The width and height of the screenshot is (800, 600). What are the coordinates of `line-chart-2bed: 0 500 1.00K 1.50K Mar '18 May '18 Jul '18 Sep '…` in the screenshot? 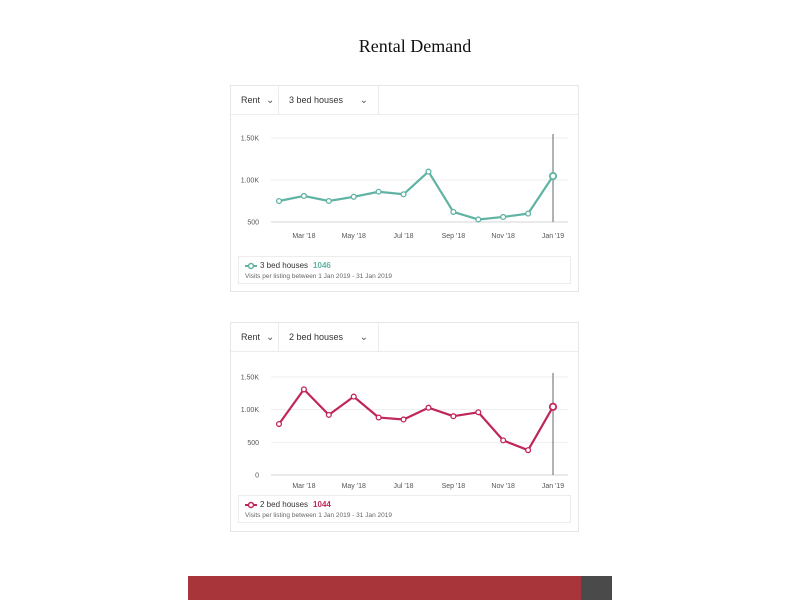 It's located at (404, 431).